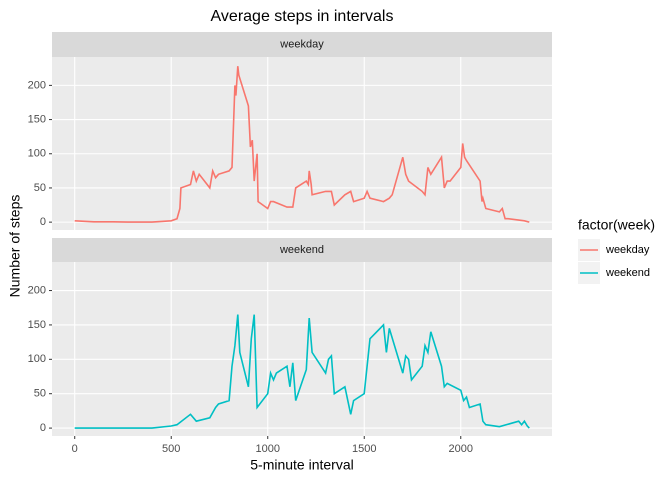 The width and height of the screenshot is (672, 485). What do you see at coordinates (302, 16) in the screenshot?
I see `chart-title: Average steps in intervals` at bounding box center [302, 16].